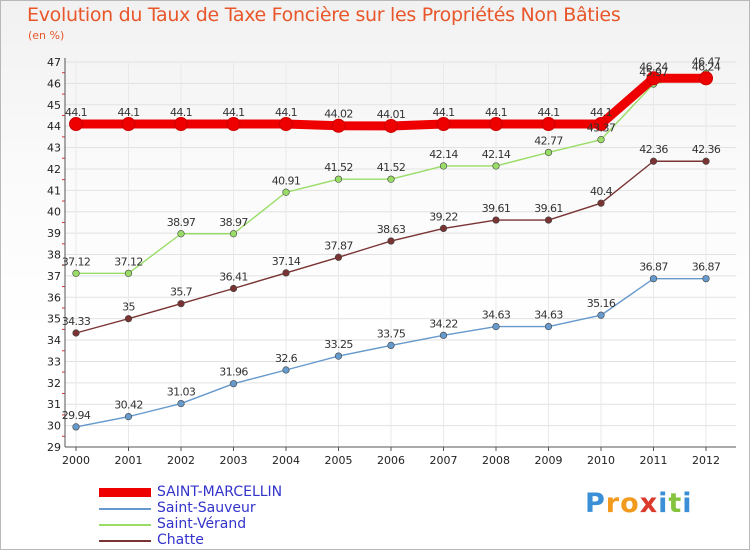 This screenshot has height=550, width=750. Describe the element at coordinates (220, 492) in the screenshot. I see `legend-label: SAINT-MARCELLIN` at that location.